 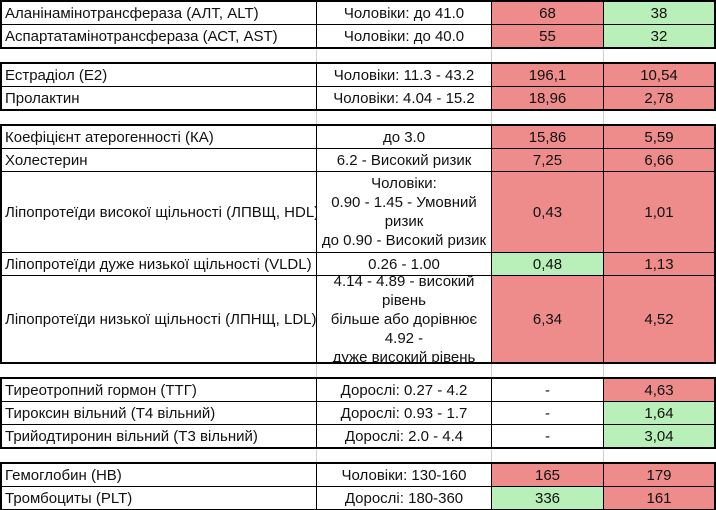 What do you see at coordinates (404, 436) in the screenshot?
I see `reference-range-cell: Дорослі: 2.0 - 4.4` at bounding box center [404, 436].